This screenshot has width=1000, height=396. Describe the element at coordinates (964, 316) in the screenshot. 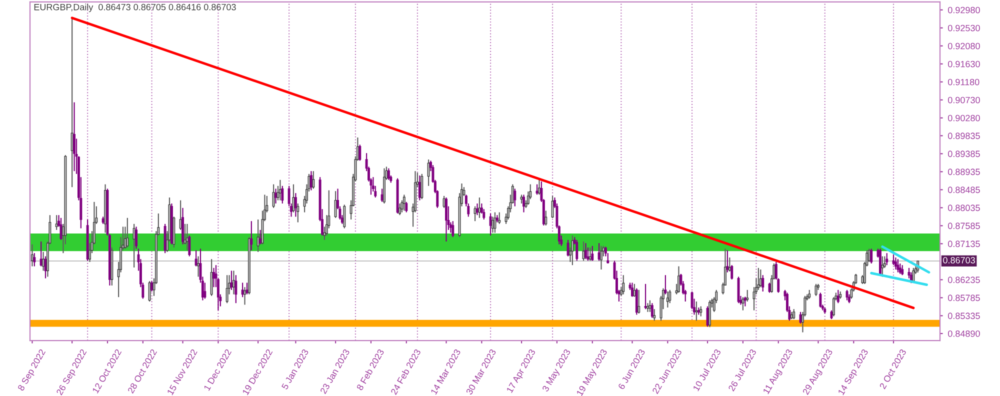

I see `y-tick-label: 0.85335` at that location.